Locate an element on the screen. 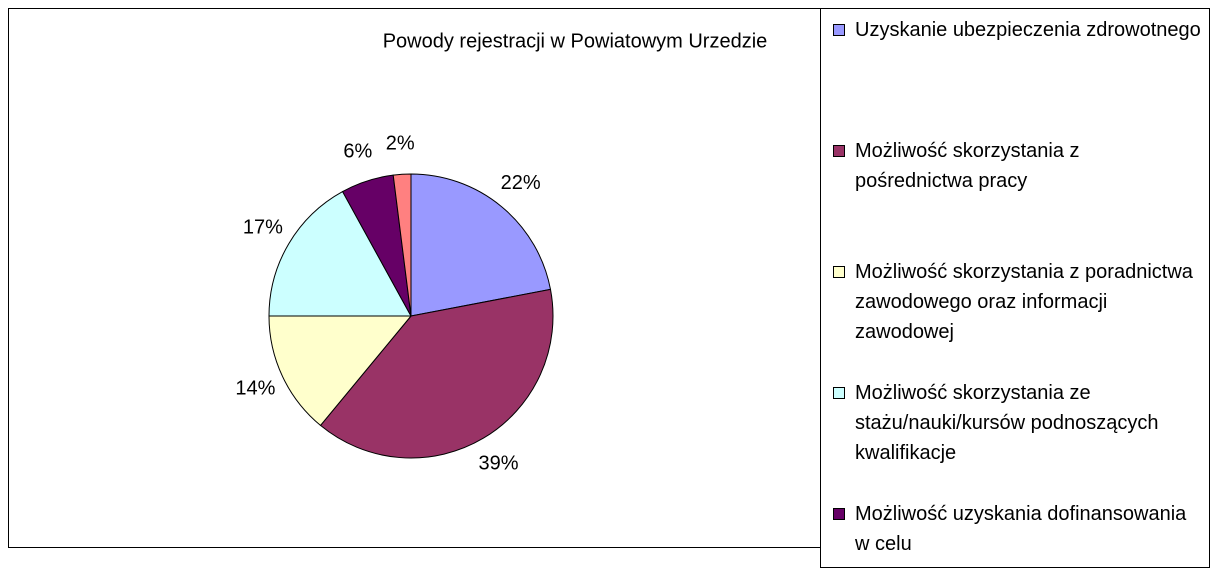 This screenshot has width=1218, height=568. data-label: 22% is located at coordinates (521, 183).